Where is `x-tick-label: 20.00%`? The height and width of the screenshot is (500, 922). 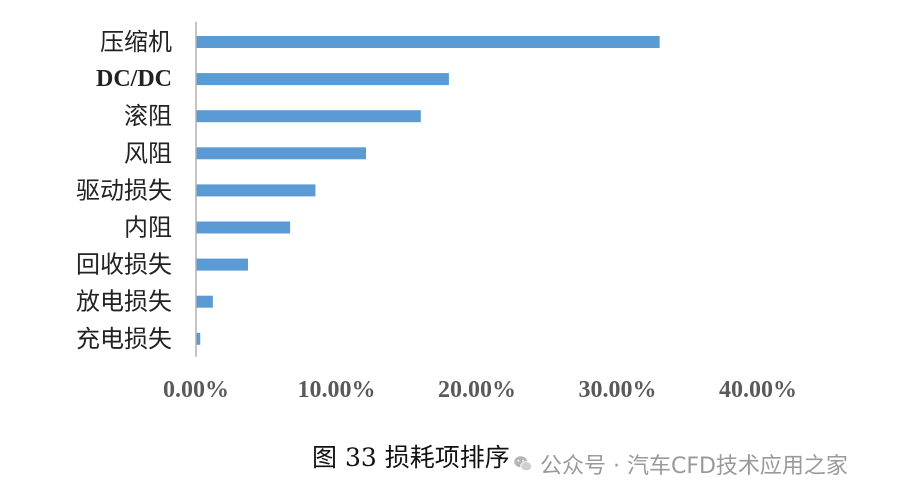 x-tick-label: 20.00% is located at coordinates (477, 390).